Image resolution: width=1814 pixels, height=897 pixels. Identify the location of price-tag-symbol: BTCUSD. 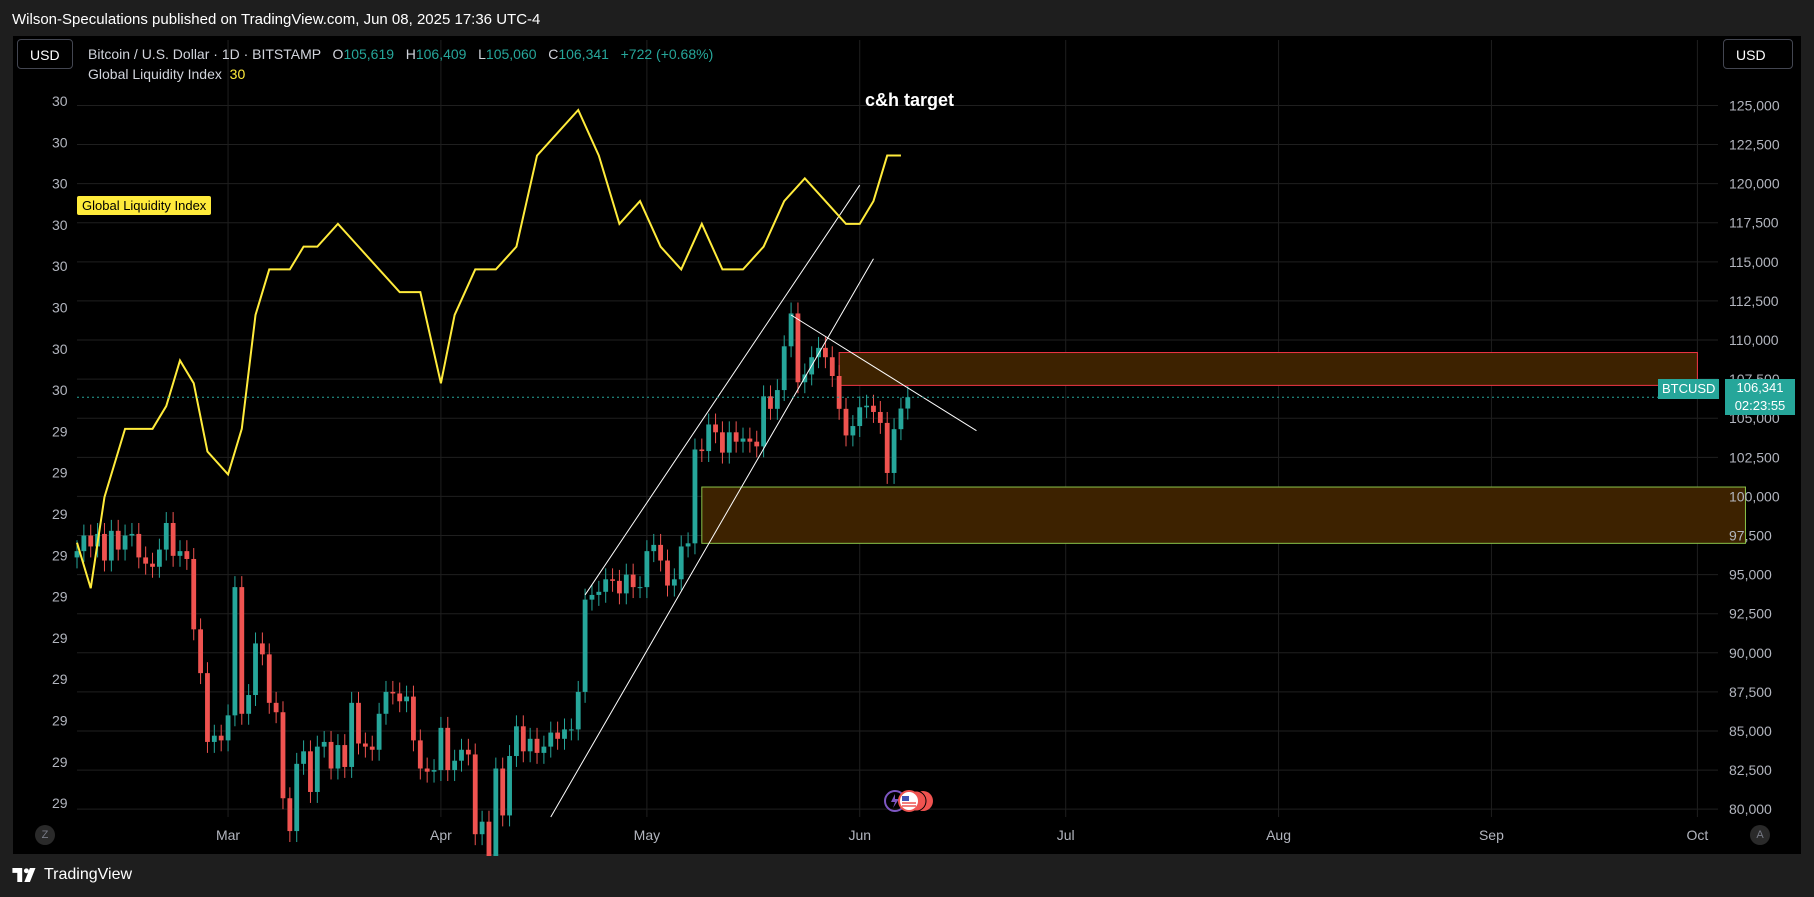
(1689, 389).